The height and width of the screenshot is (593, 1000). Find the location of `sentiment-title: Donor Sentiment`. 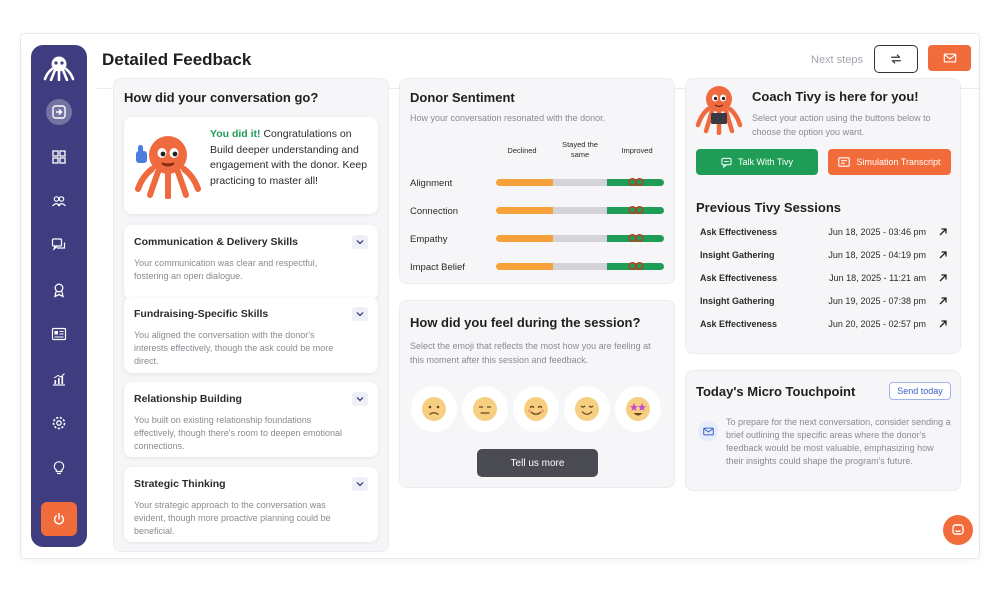

sentiment-title: Donor Sentiment is located at coordinates (462, 97).